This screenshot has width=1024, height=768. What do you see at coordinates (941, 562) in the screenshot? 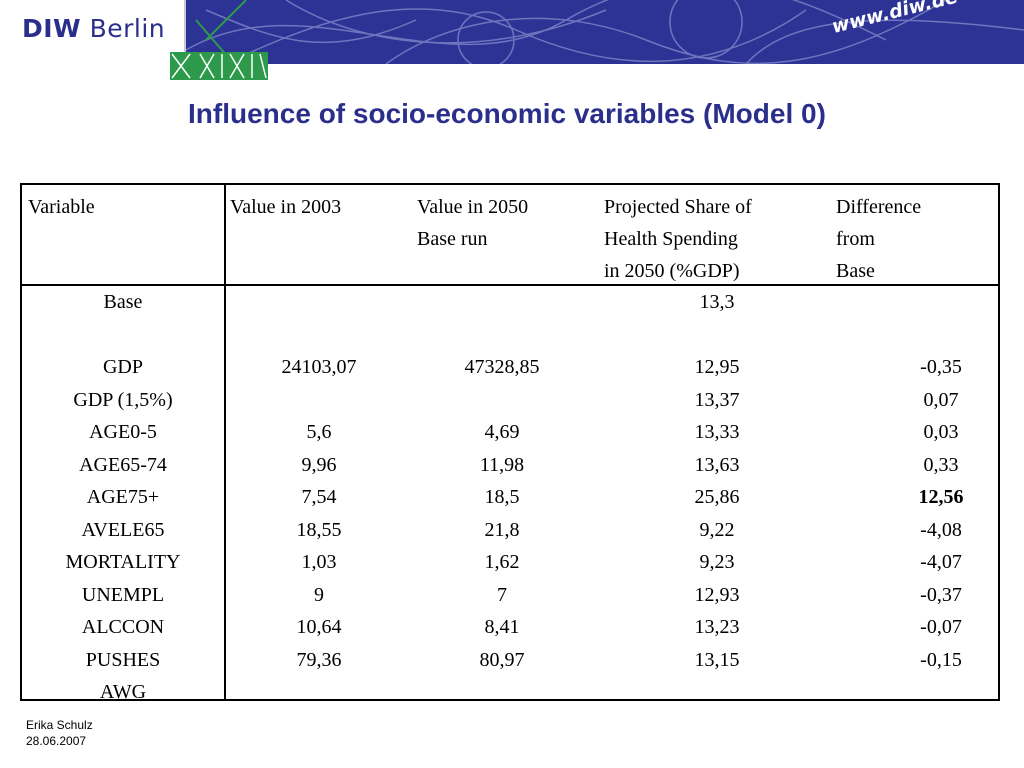
I see `table-cell-diff: -4,07` at bounding box center [941, 562].